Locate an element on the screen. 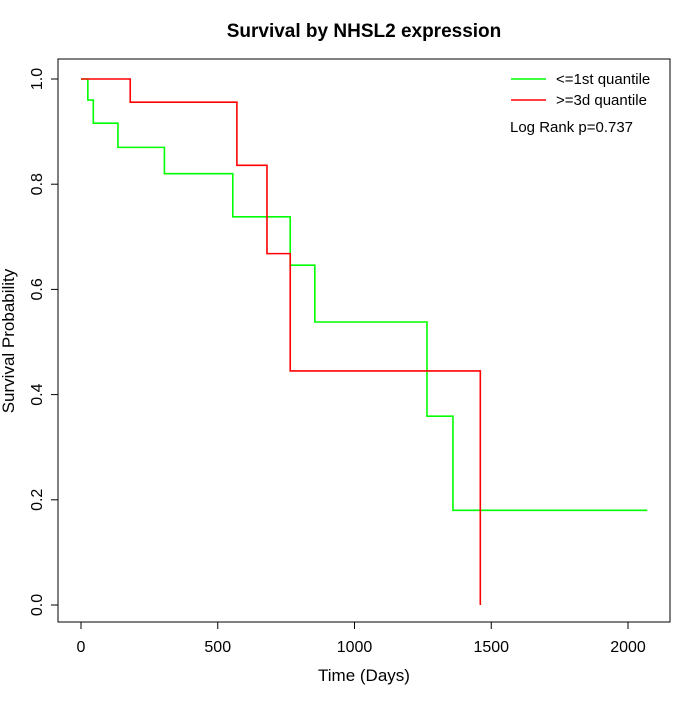 The width and height of the screenshot is (700, 705). x-tick-label: 500 is located at coordinates (217, 647).